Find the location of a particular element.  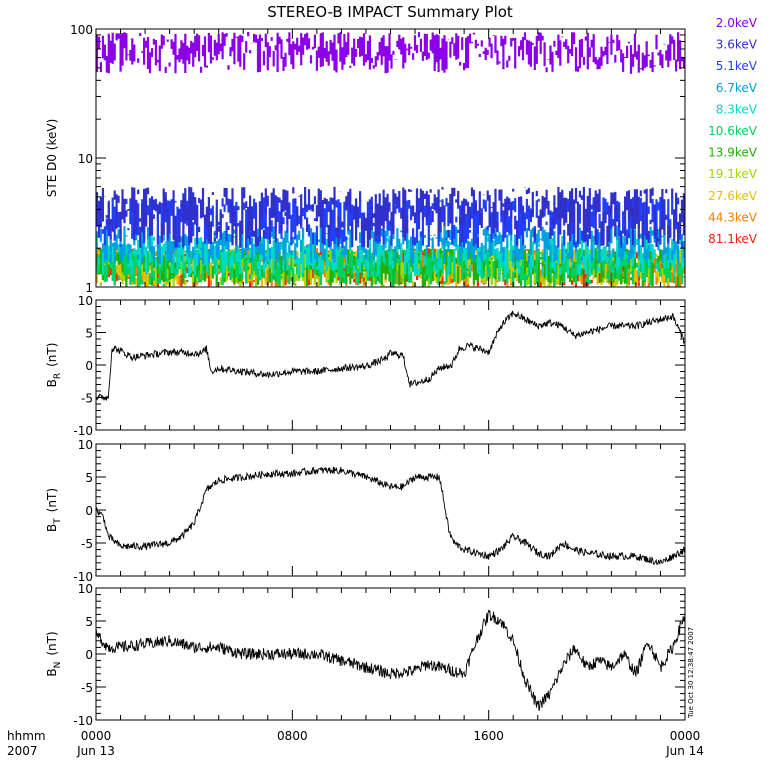

legend-entry-10.6keV: 10.6keV is located at coordinates (733, 131).